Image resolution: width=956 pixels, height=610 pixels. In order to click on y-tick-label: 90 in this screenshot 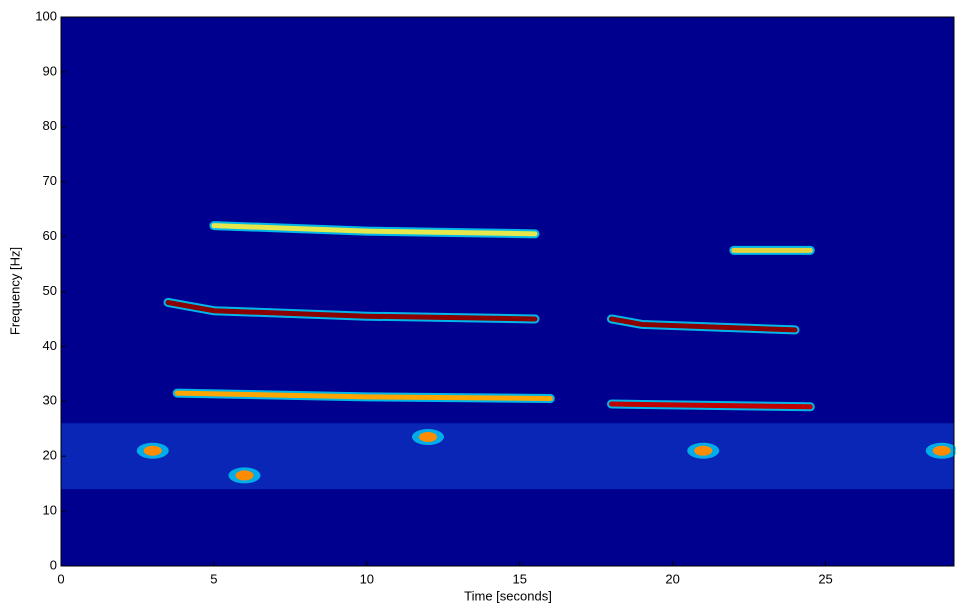, I will do `click(50, 70)`.